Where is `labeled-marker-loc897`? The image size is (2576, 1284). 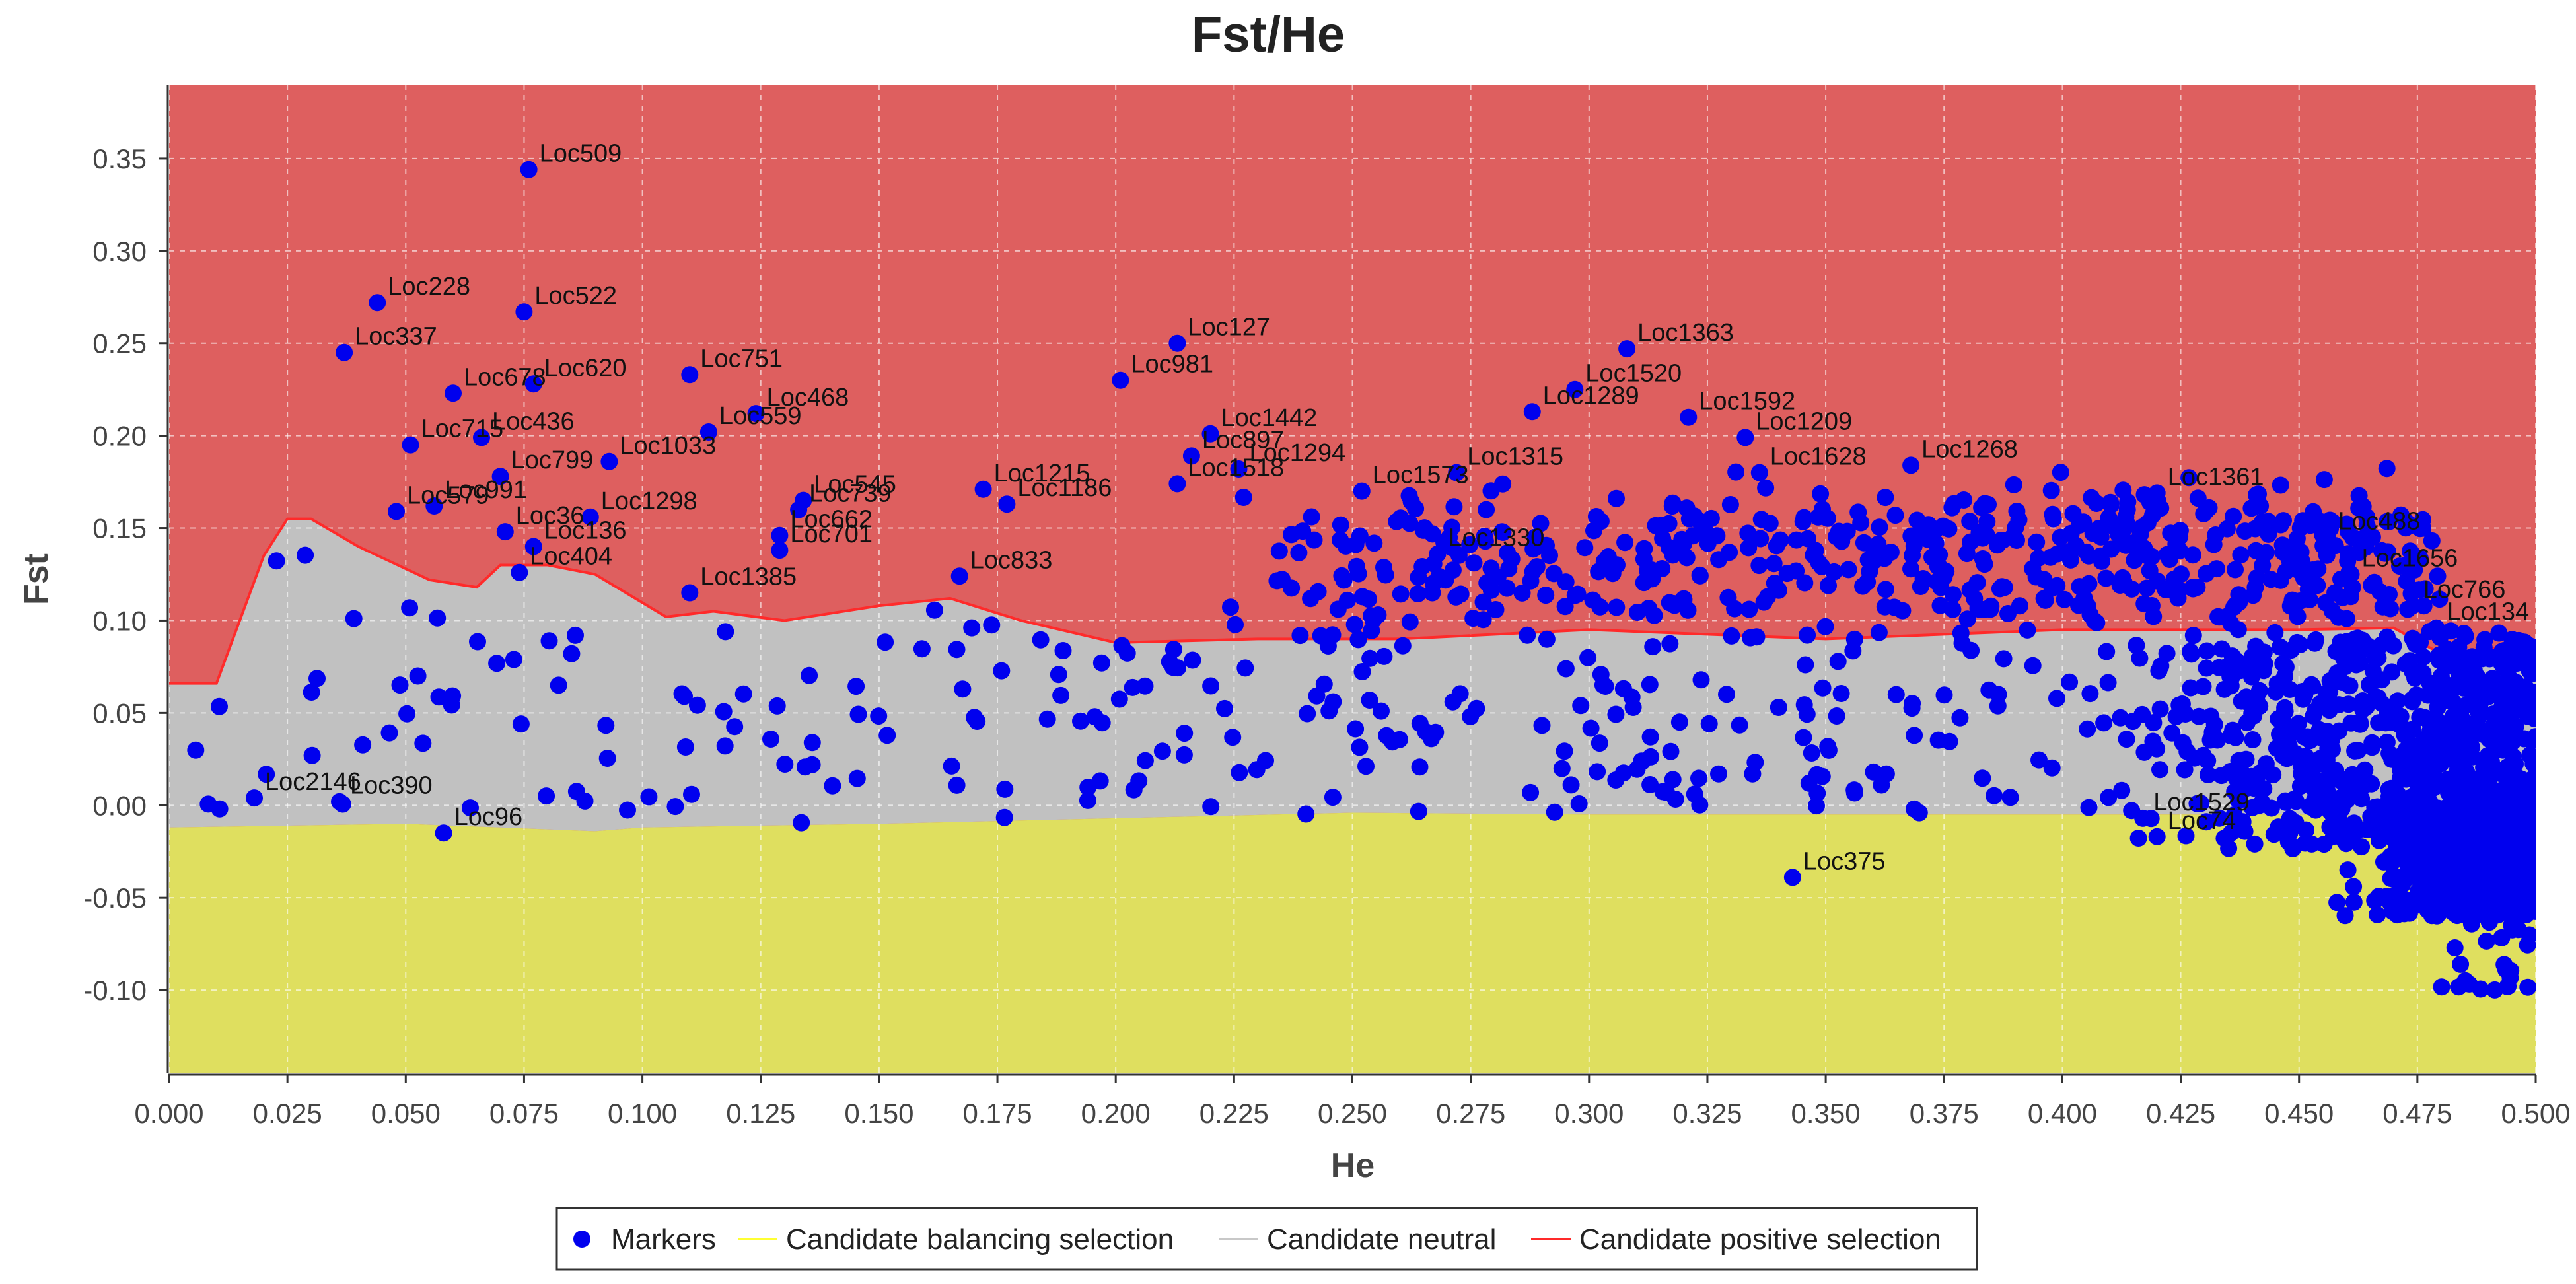 labeled-marker-loc897 is located at coordinates (1191, 456).